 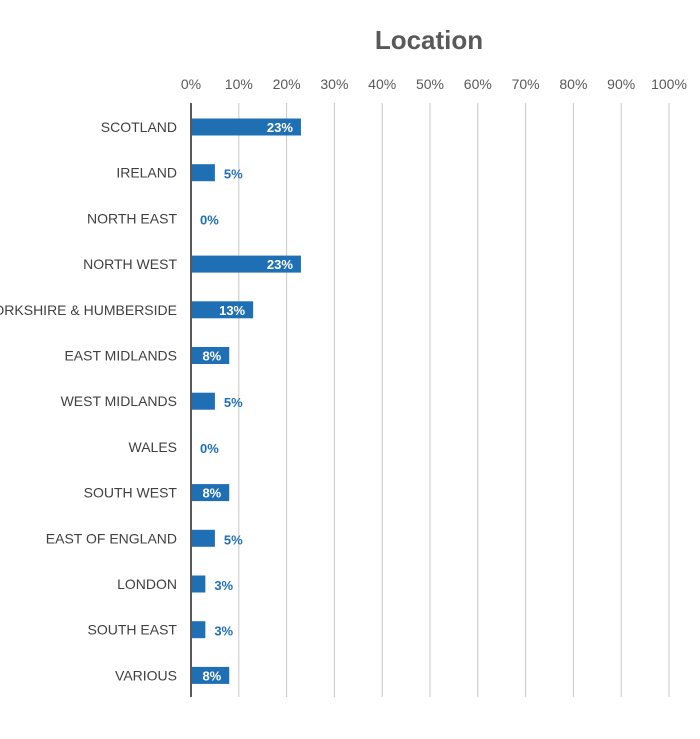 What do you see at coordinates (88, 310) in the screenshot?
I see `category-label: YORKSHIRE & HUMBERSIDE` at bounding box center [88, 310].